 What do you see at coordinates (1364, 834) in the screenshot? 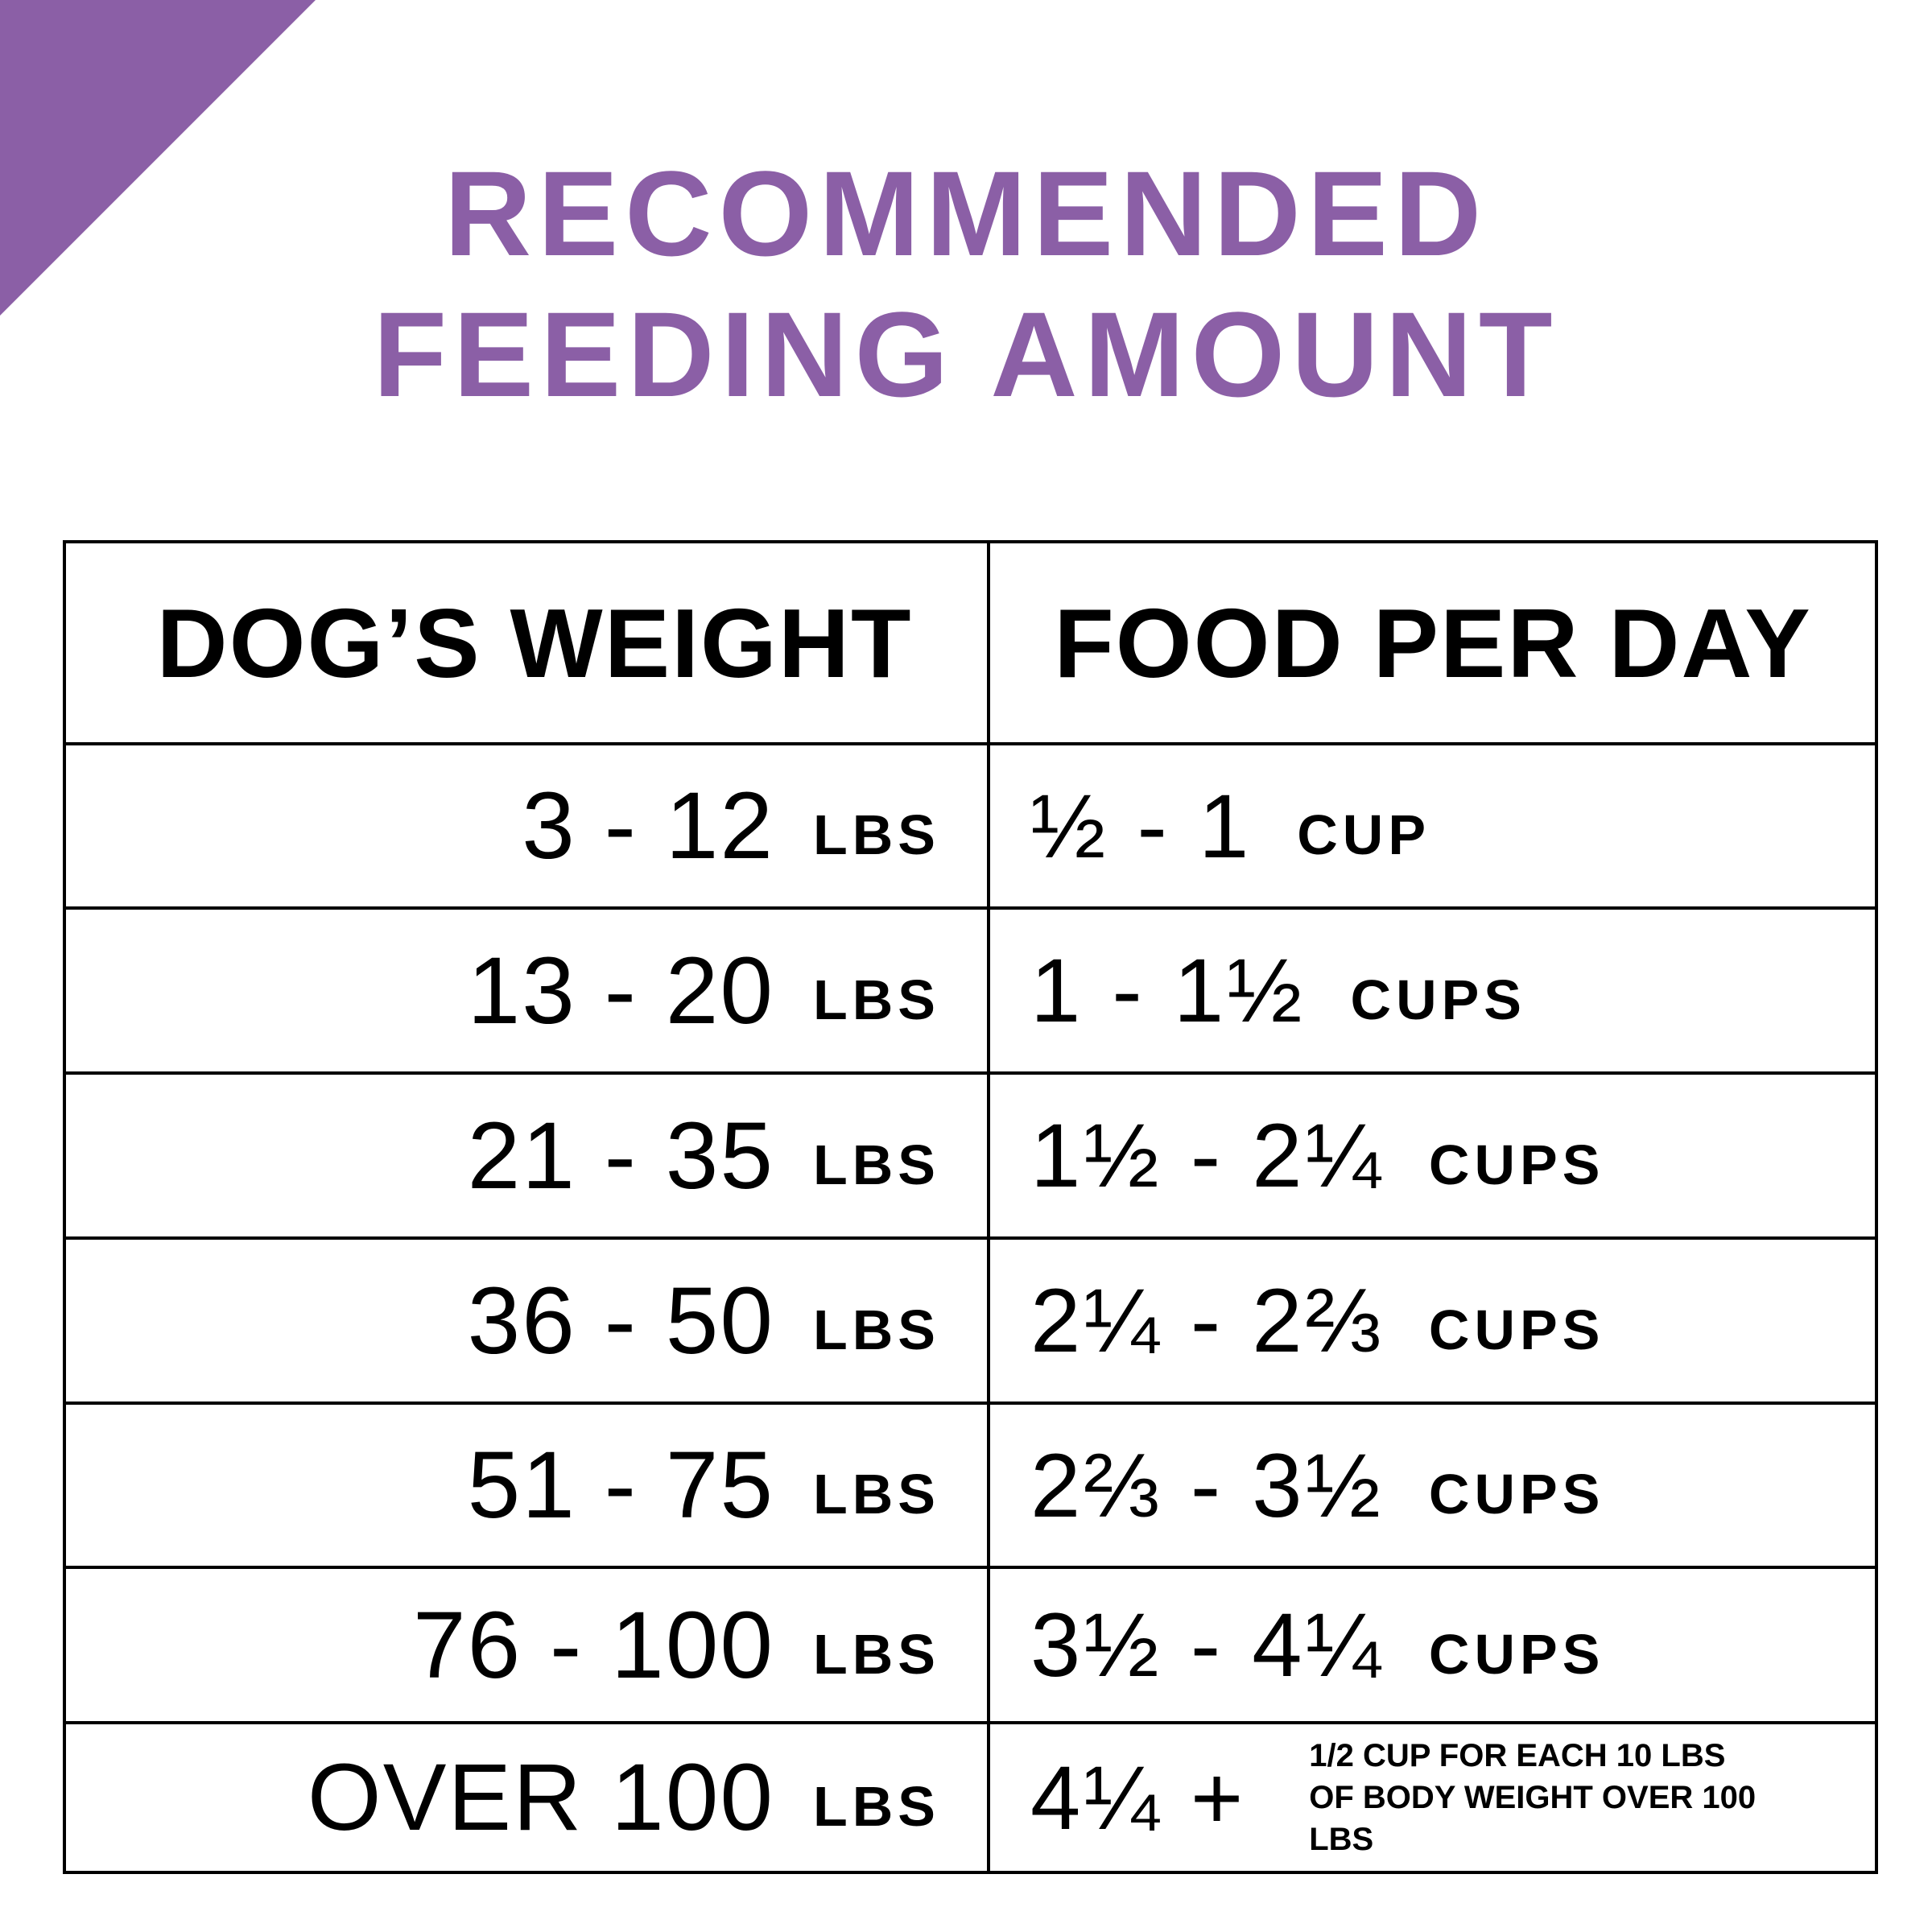
I see `food-unit: CUP` at bounding box center [1364, 834].